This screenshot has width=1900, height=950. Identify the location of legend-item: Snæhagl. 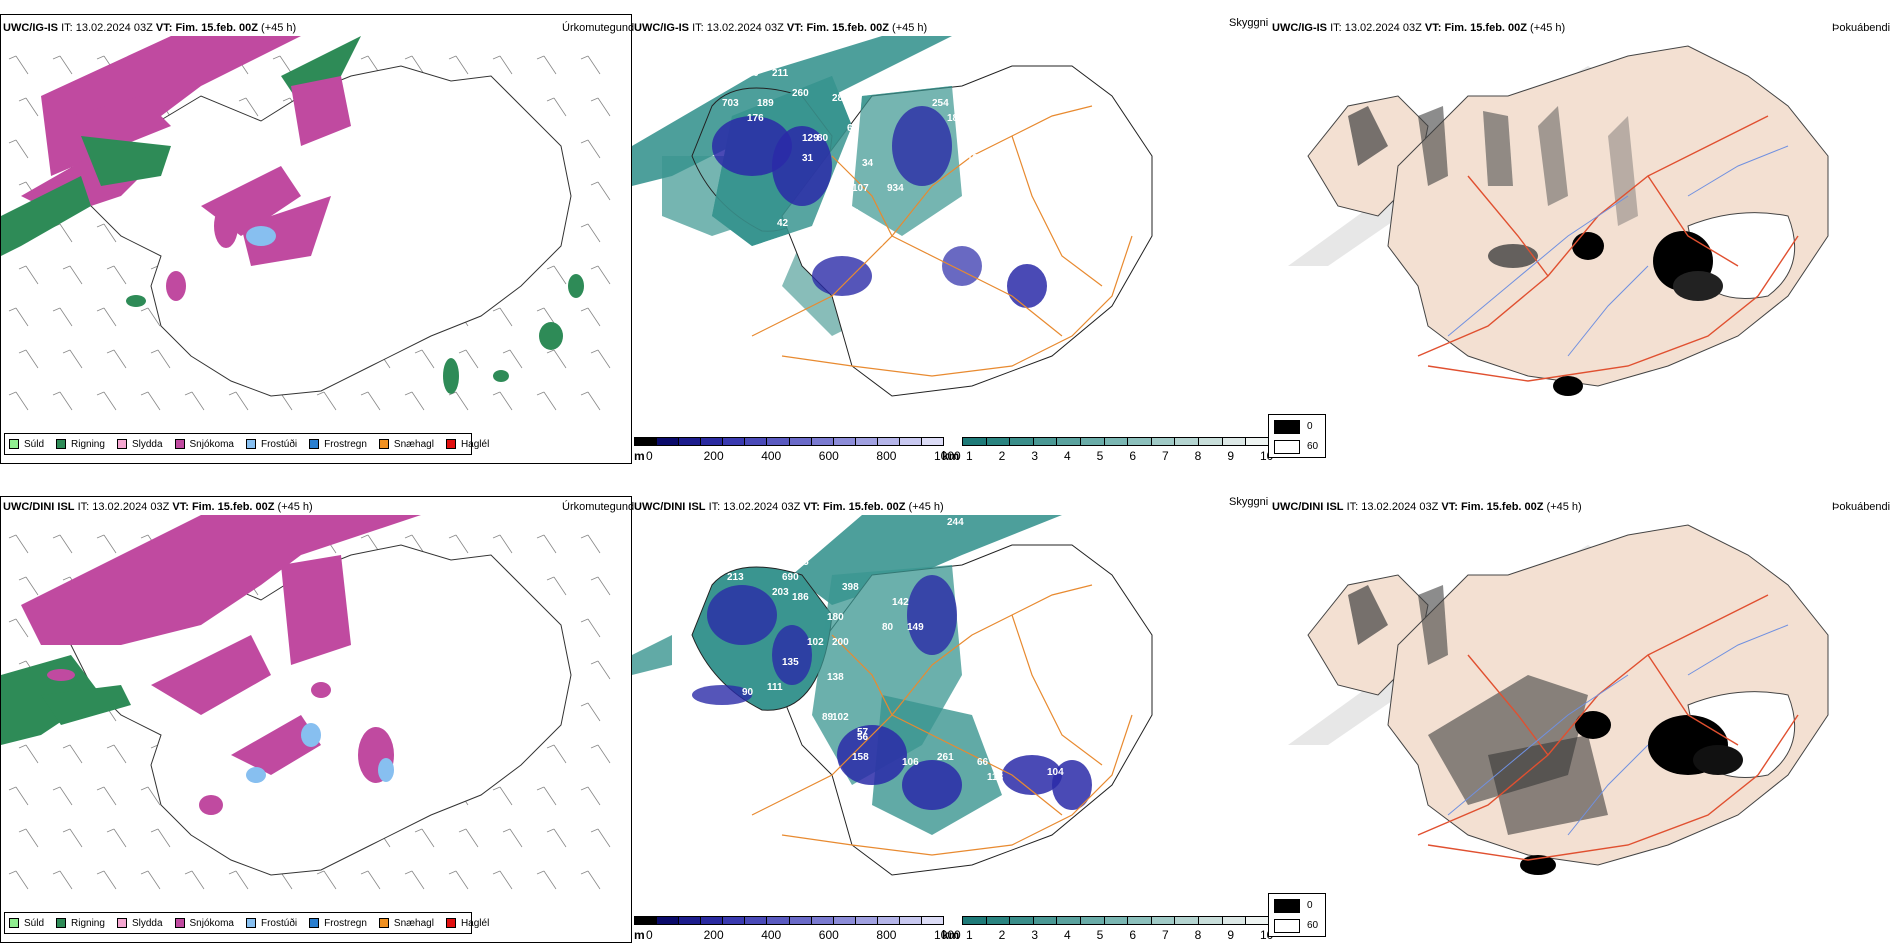
(406, 923).